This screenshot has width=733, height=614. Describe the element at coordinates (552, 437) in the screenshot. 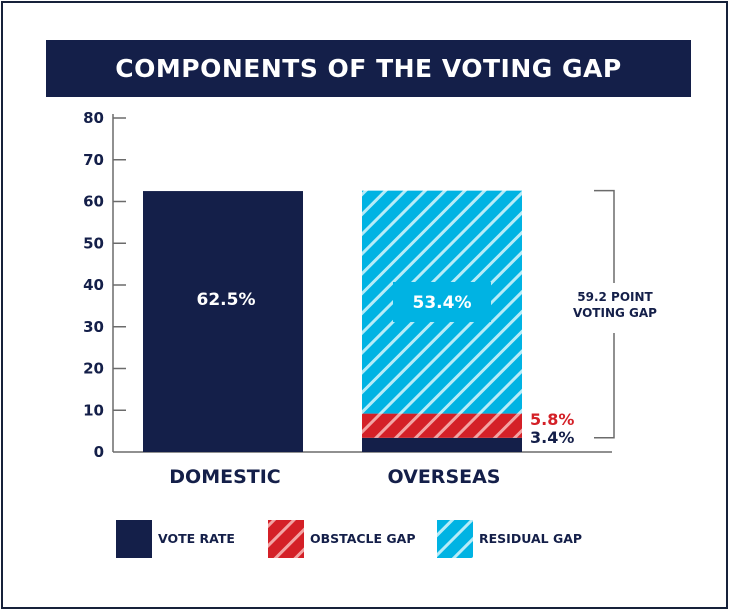

I see `data-label-vote-rate-overseas: 3.4%` at that location.